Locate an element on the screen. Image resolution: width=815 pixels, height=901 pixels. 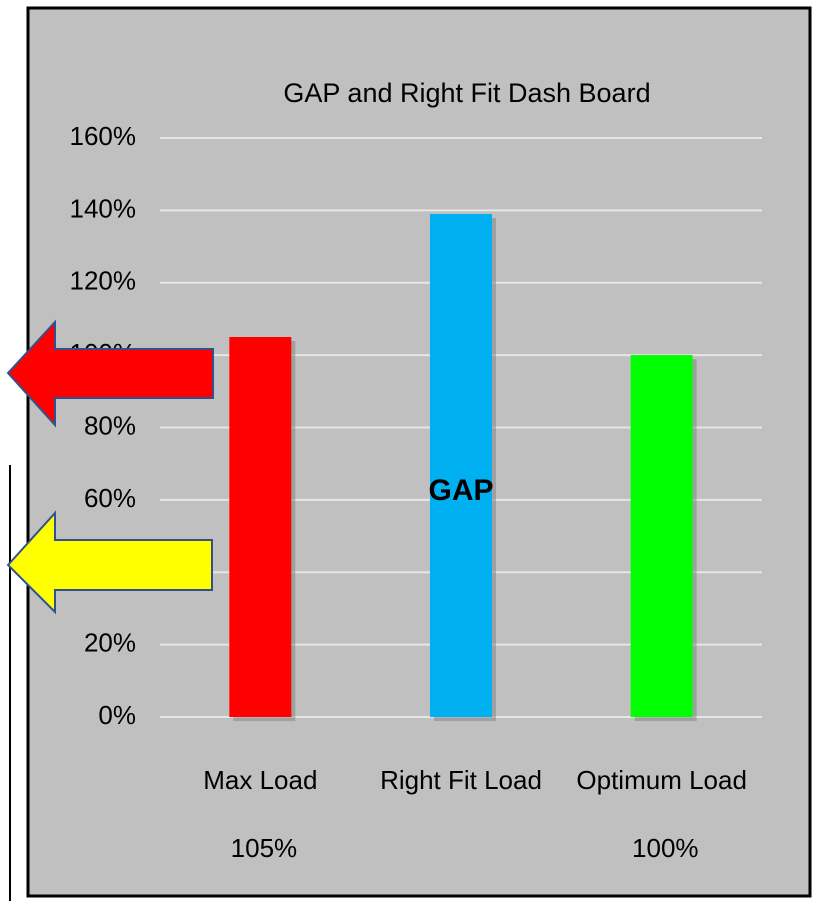
y-tick-label: 160% is located at coordinates (103, 136).